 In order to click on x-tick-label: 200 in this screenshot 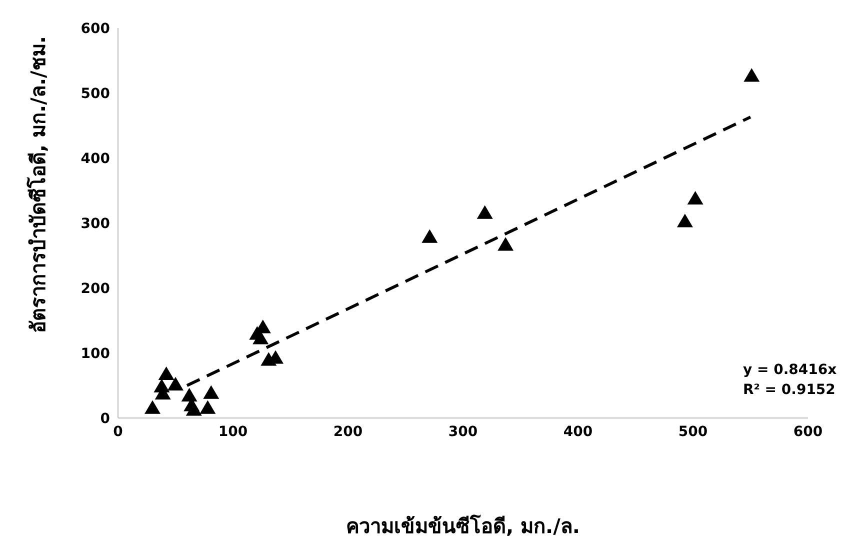, I will do `click(348, 432)`.